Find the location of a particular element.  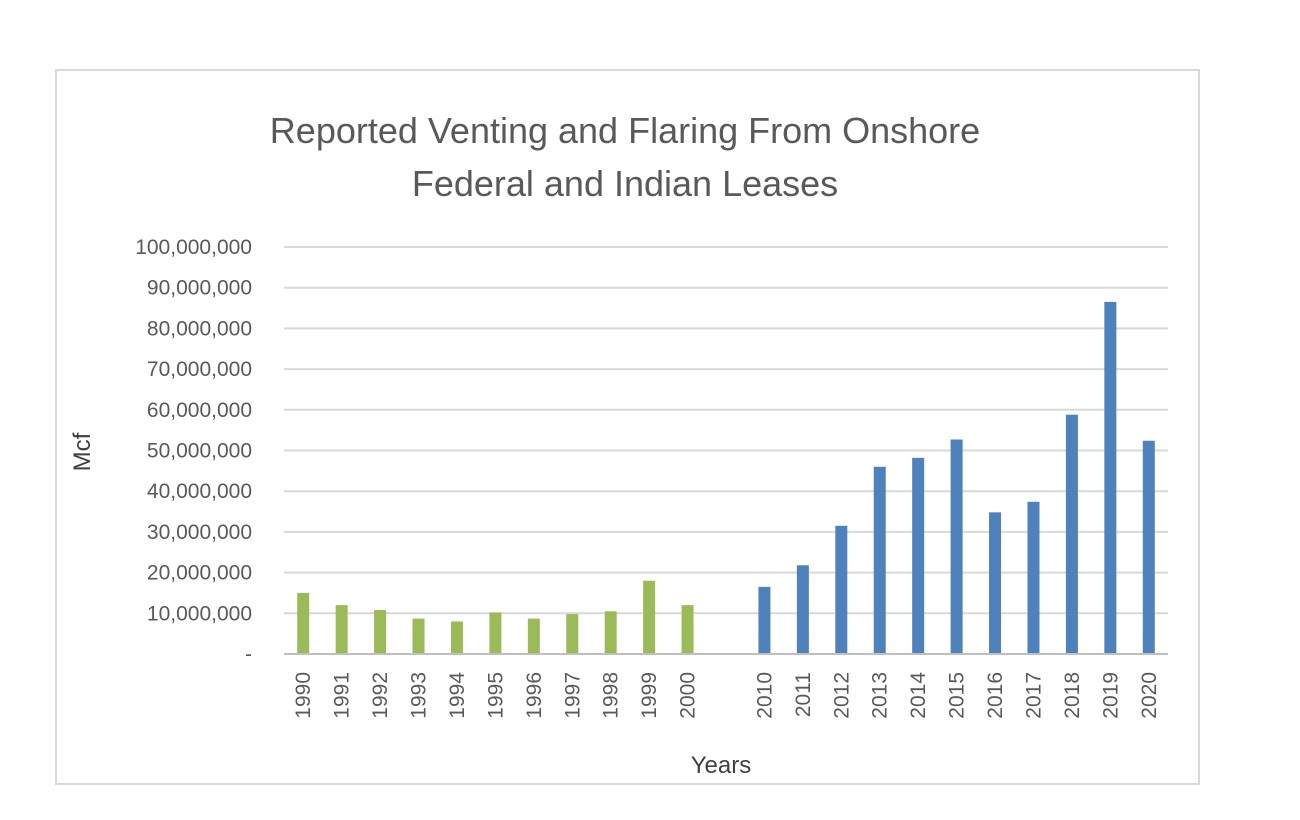

bar-2013 is located at coordinates (879, 560).